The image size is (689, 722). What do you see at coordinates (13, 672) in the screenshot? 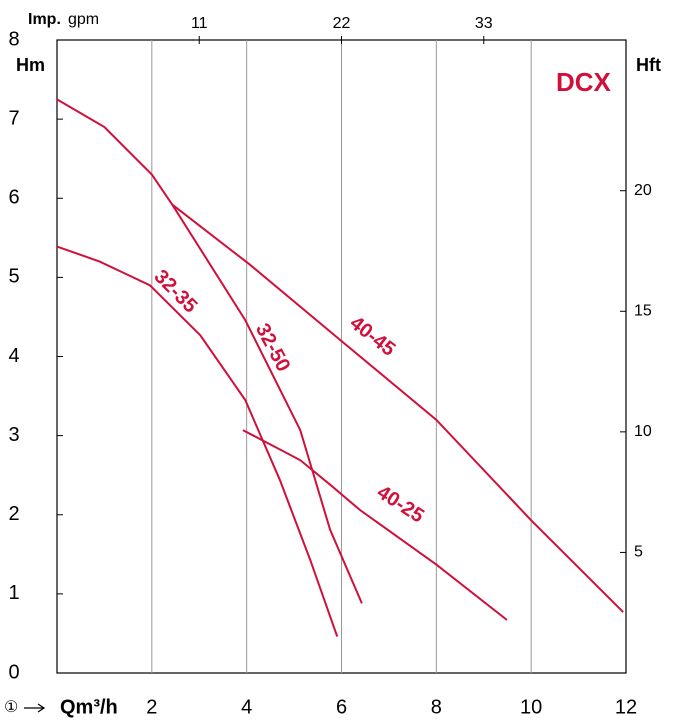
I see `y-tick-label: 0` at bounding box center [13, 672].